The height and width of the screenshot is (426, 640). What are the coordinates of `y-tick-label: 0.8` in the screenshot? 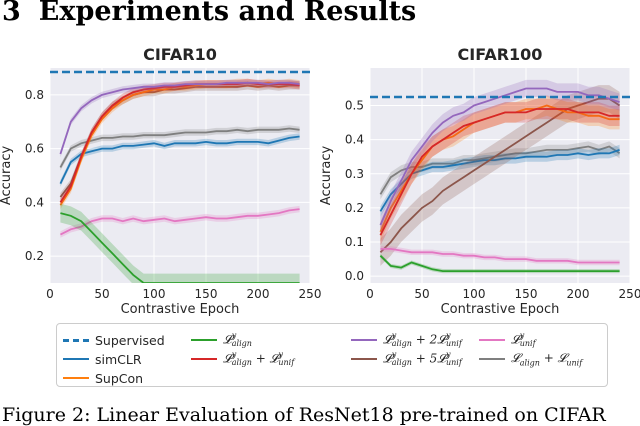 It's located at (34, 95).